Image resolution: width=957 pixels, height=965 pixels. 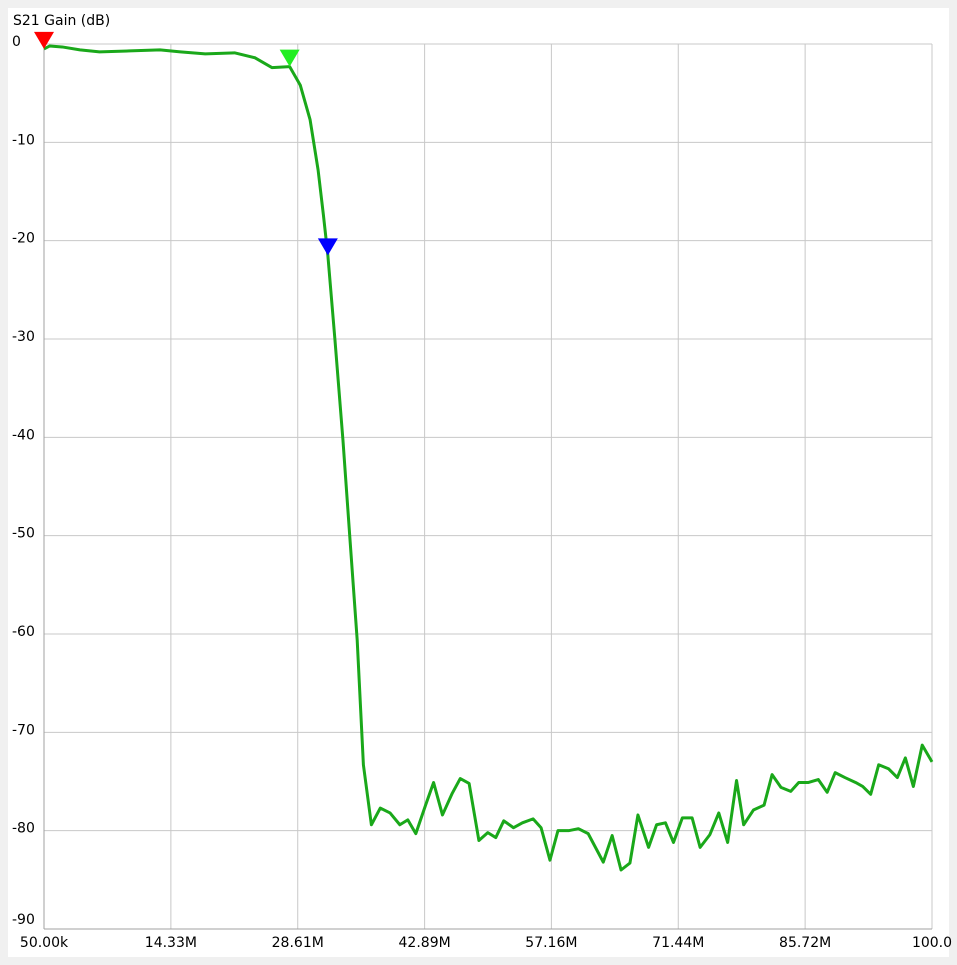 I want to click on x-tick-label: 42.89M, so click(x=425, y=943).